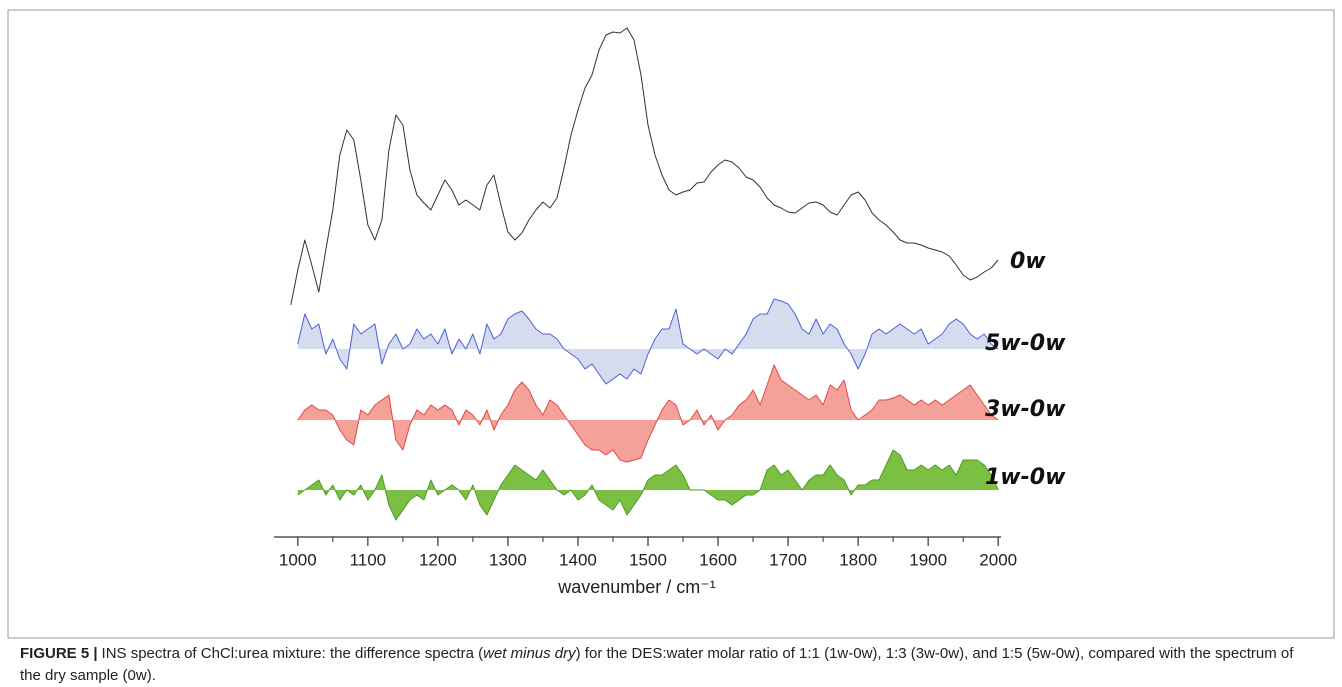 The image size is (1342, 687). I want to click on x-tick-label: 1800, so click(858, 559).